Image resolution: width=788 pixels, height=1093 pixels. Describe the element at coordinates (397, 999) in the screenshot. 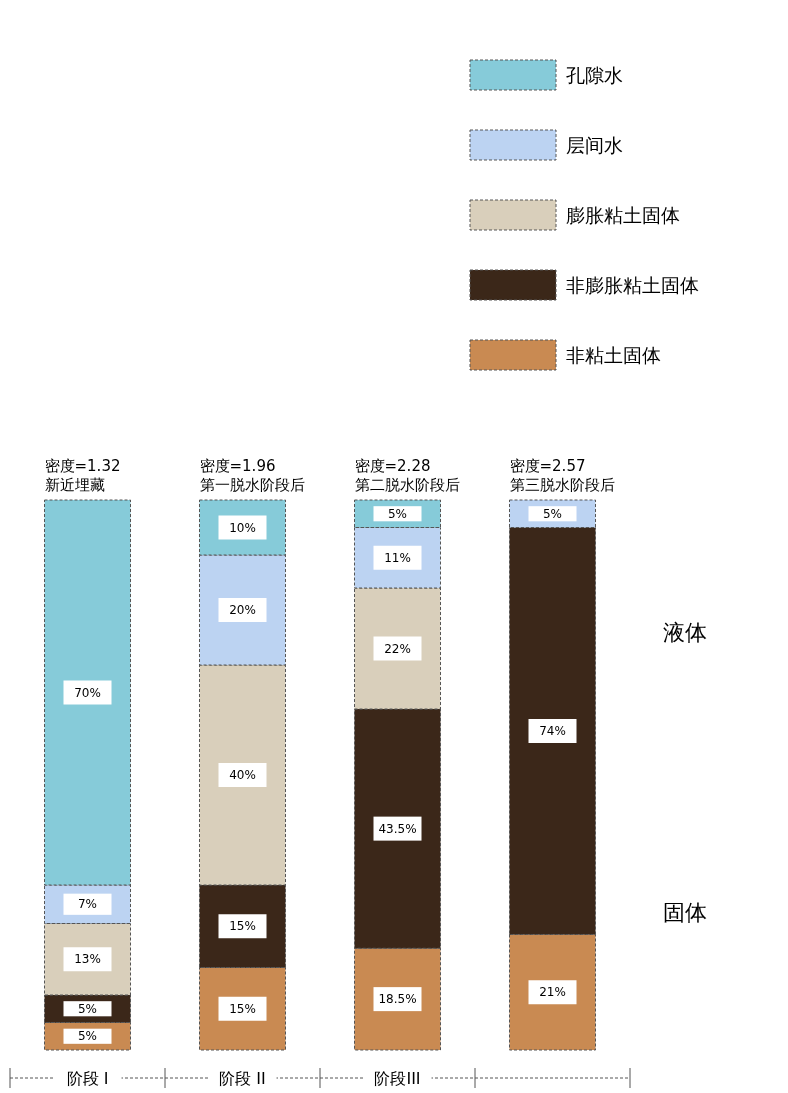

I see `data-label: 18.5%` at that location.